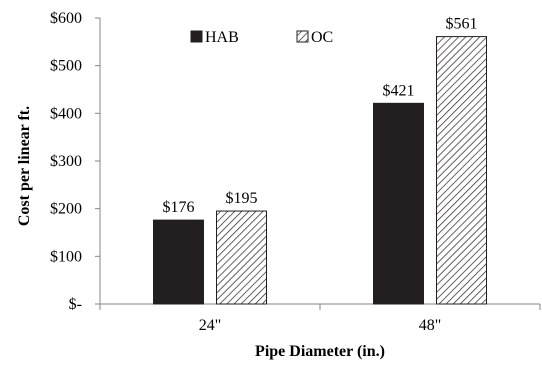  Describe the element at coordinates (399, 90) in the screenshot. I see `data-label: $421` at that location.